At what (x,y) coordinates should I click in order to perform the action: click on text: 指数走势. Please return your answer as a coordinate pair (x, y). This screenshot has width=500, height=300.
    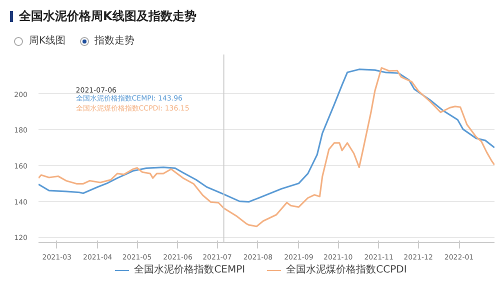
    Looking at the image, I should click on (114, 41).